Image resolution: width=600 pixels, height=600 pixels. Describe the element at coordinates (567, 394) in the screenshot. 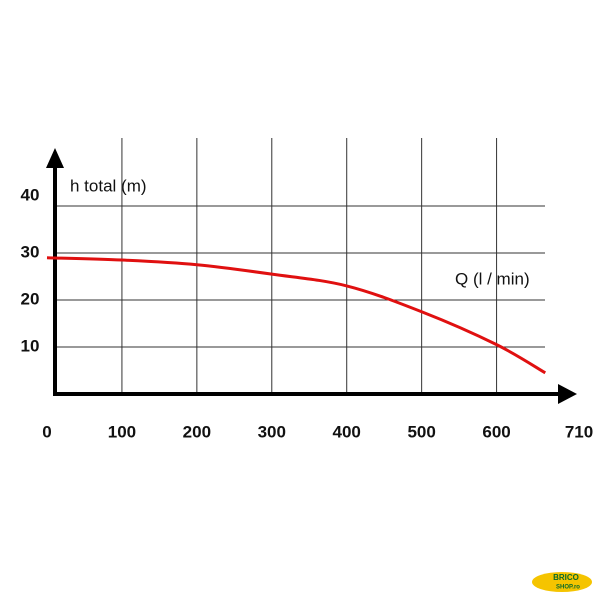

I see `x-axis-arrow` at that location.